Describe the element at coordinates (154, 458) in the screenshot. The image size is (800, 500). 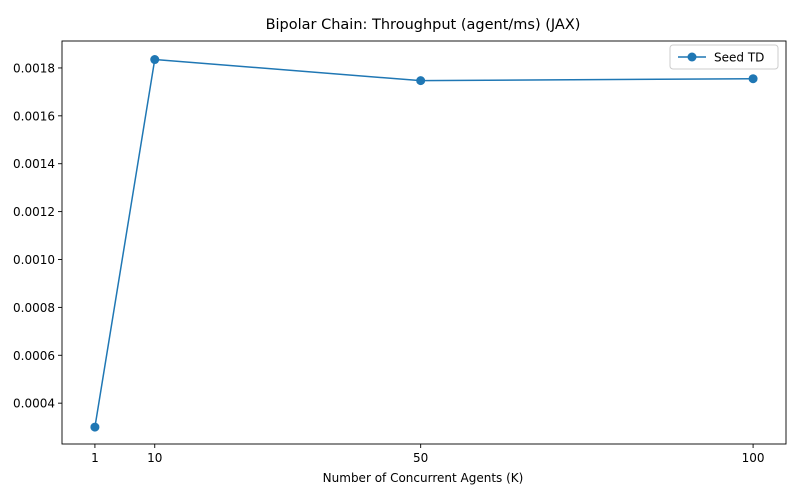
I see `x-tick-label-1: 10` at that location.